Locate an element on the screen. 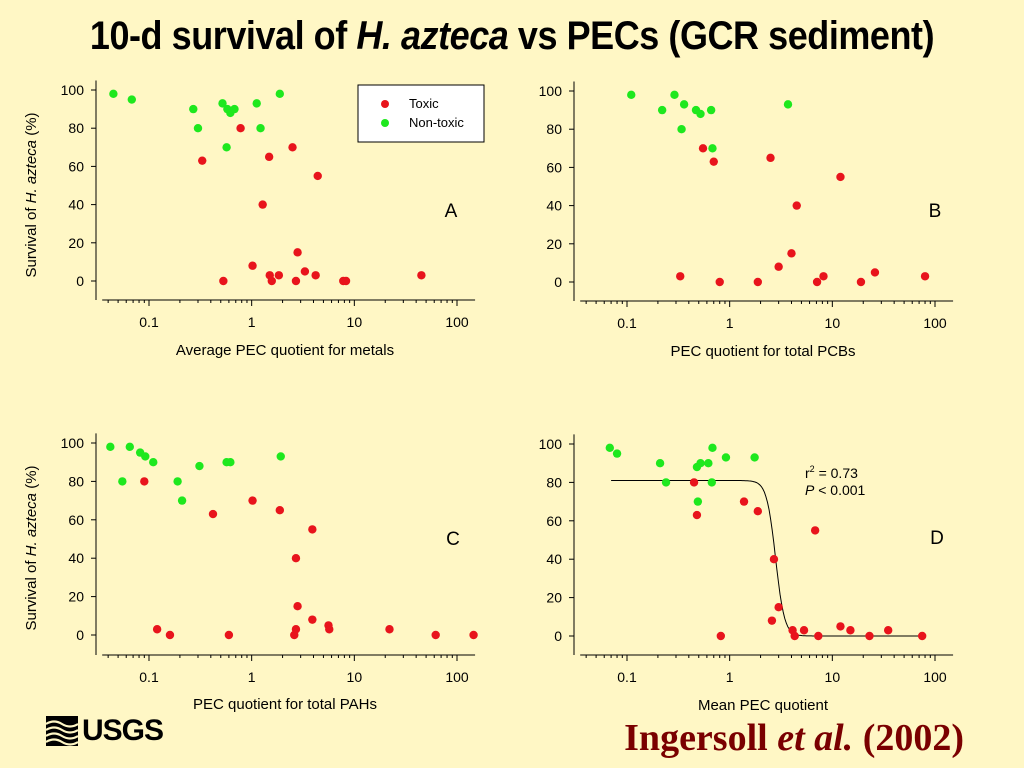 The image size is (1024, 768). panel-label: A is located at coordinates (451, 211).